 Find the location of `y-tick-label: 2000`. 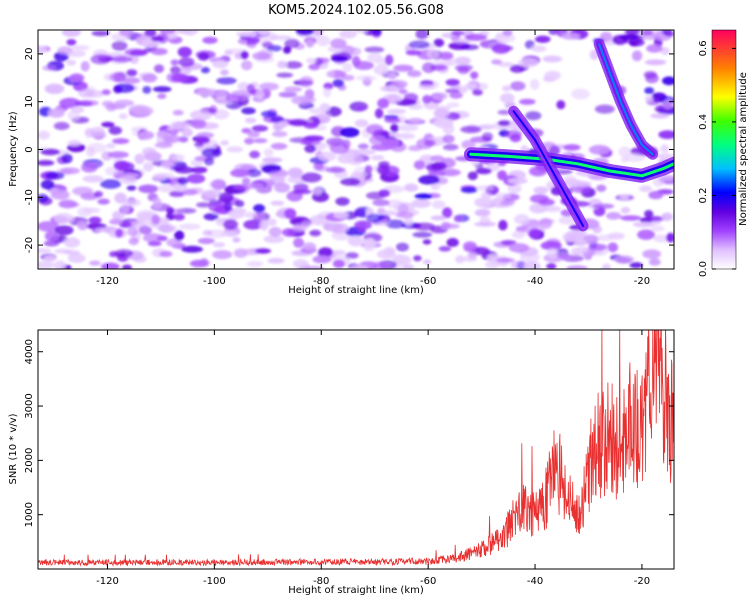

y-tick-label: 2000 is located at coordinates (29, 460).